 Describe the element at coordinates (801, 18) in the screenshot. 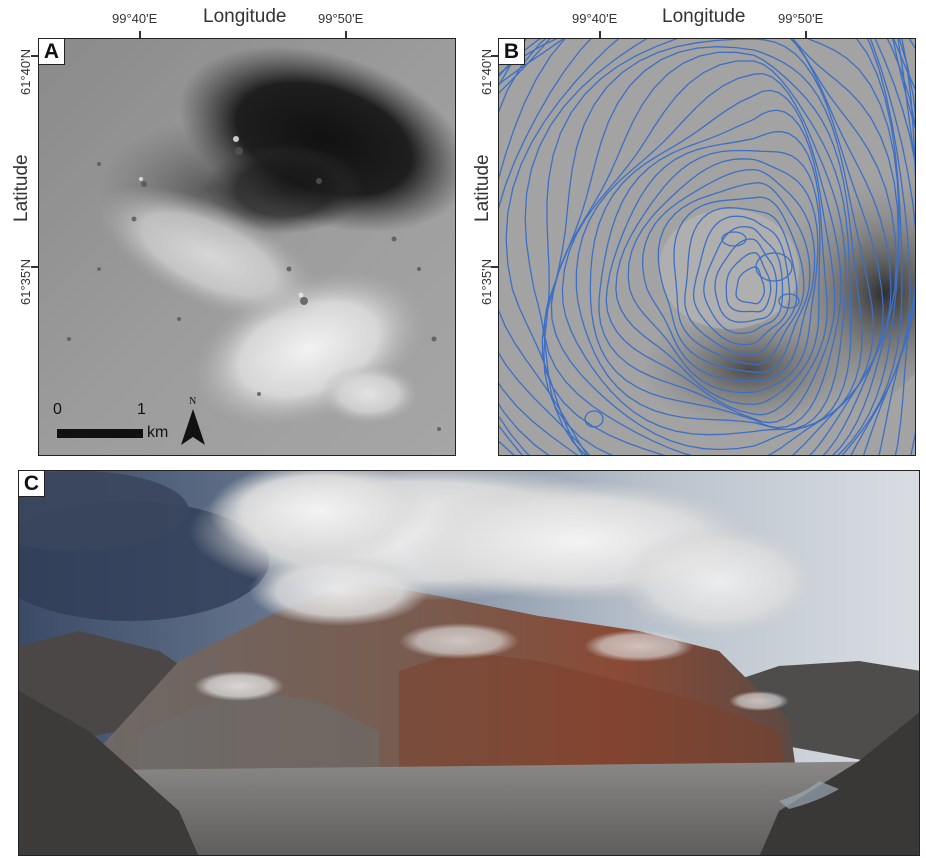

I see `panel-b-x-tick-2: 99°50'E` at that location.